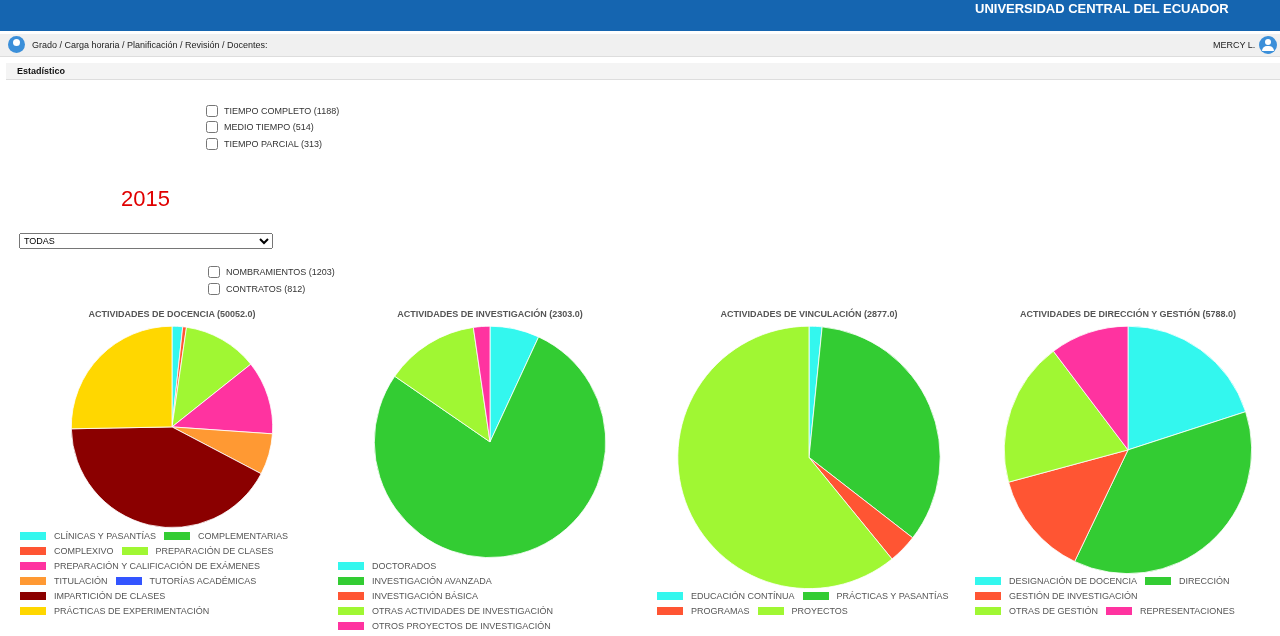 The height and width of the screenshot is (636, 1280). Describe the element at coordinates (404, 565) in the screenshot. I see `legend-label: DOCTORADOS` at that location.